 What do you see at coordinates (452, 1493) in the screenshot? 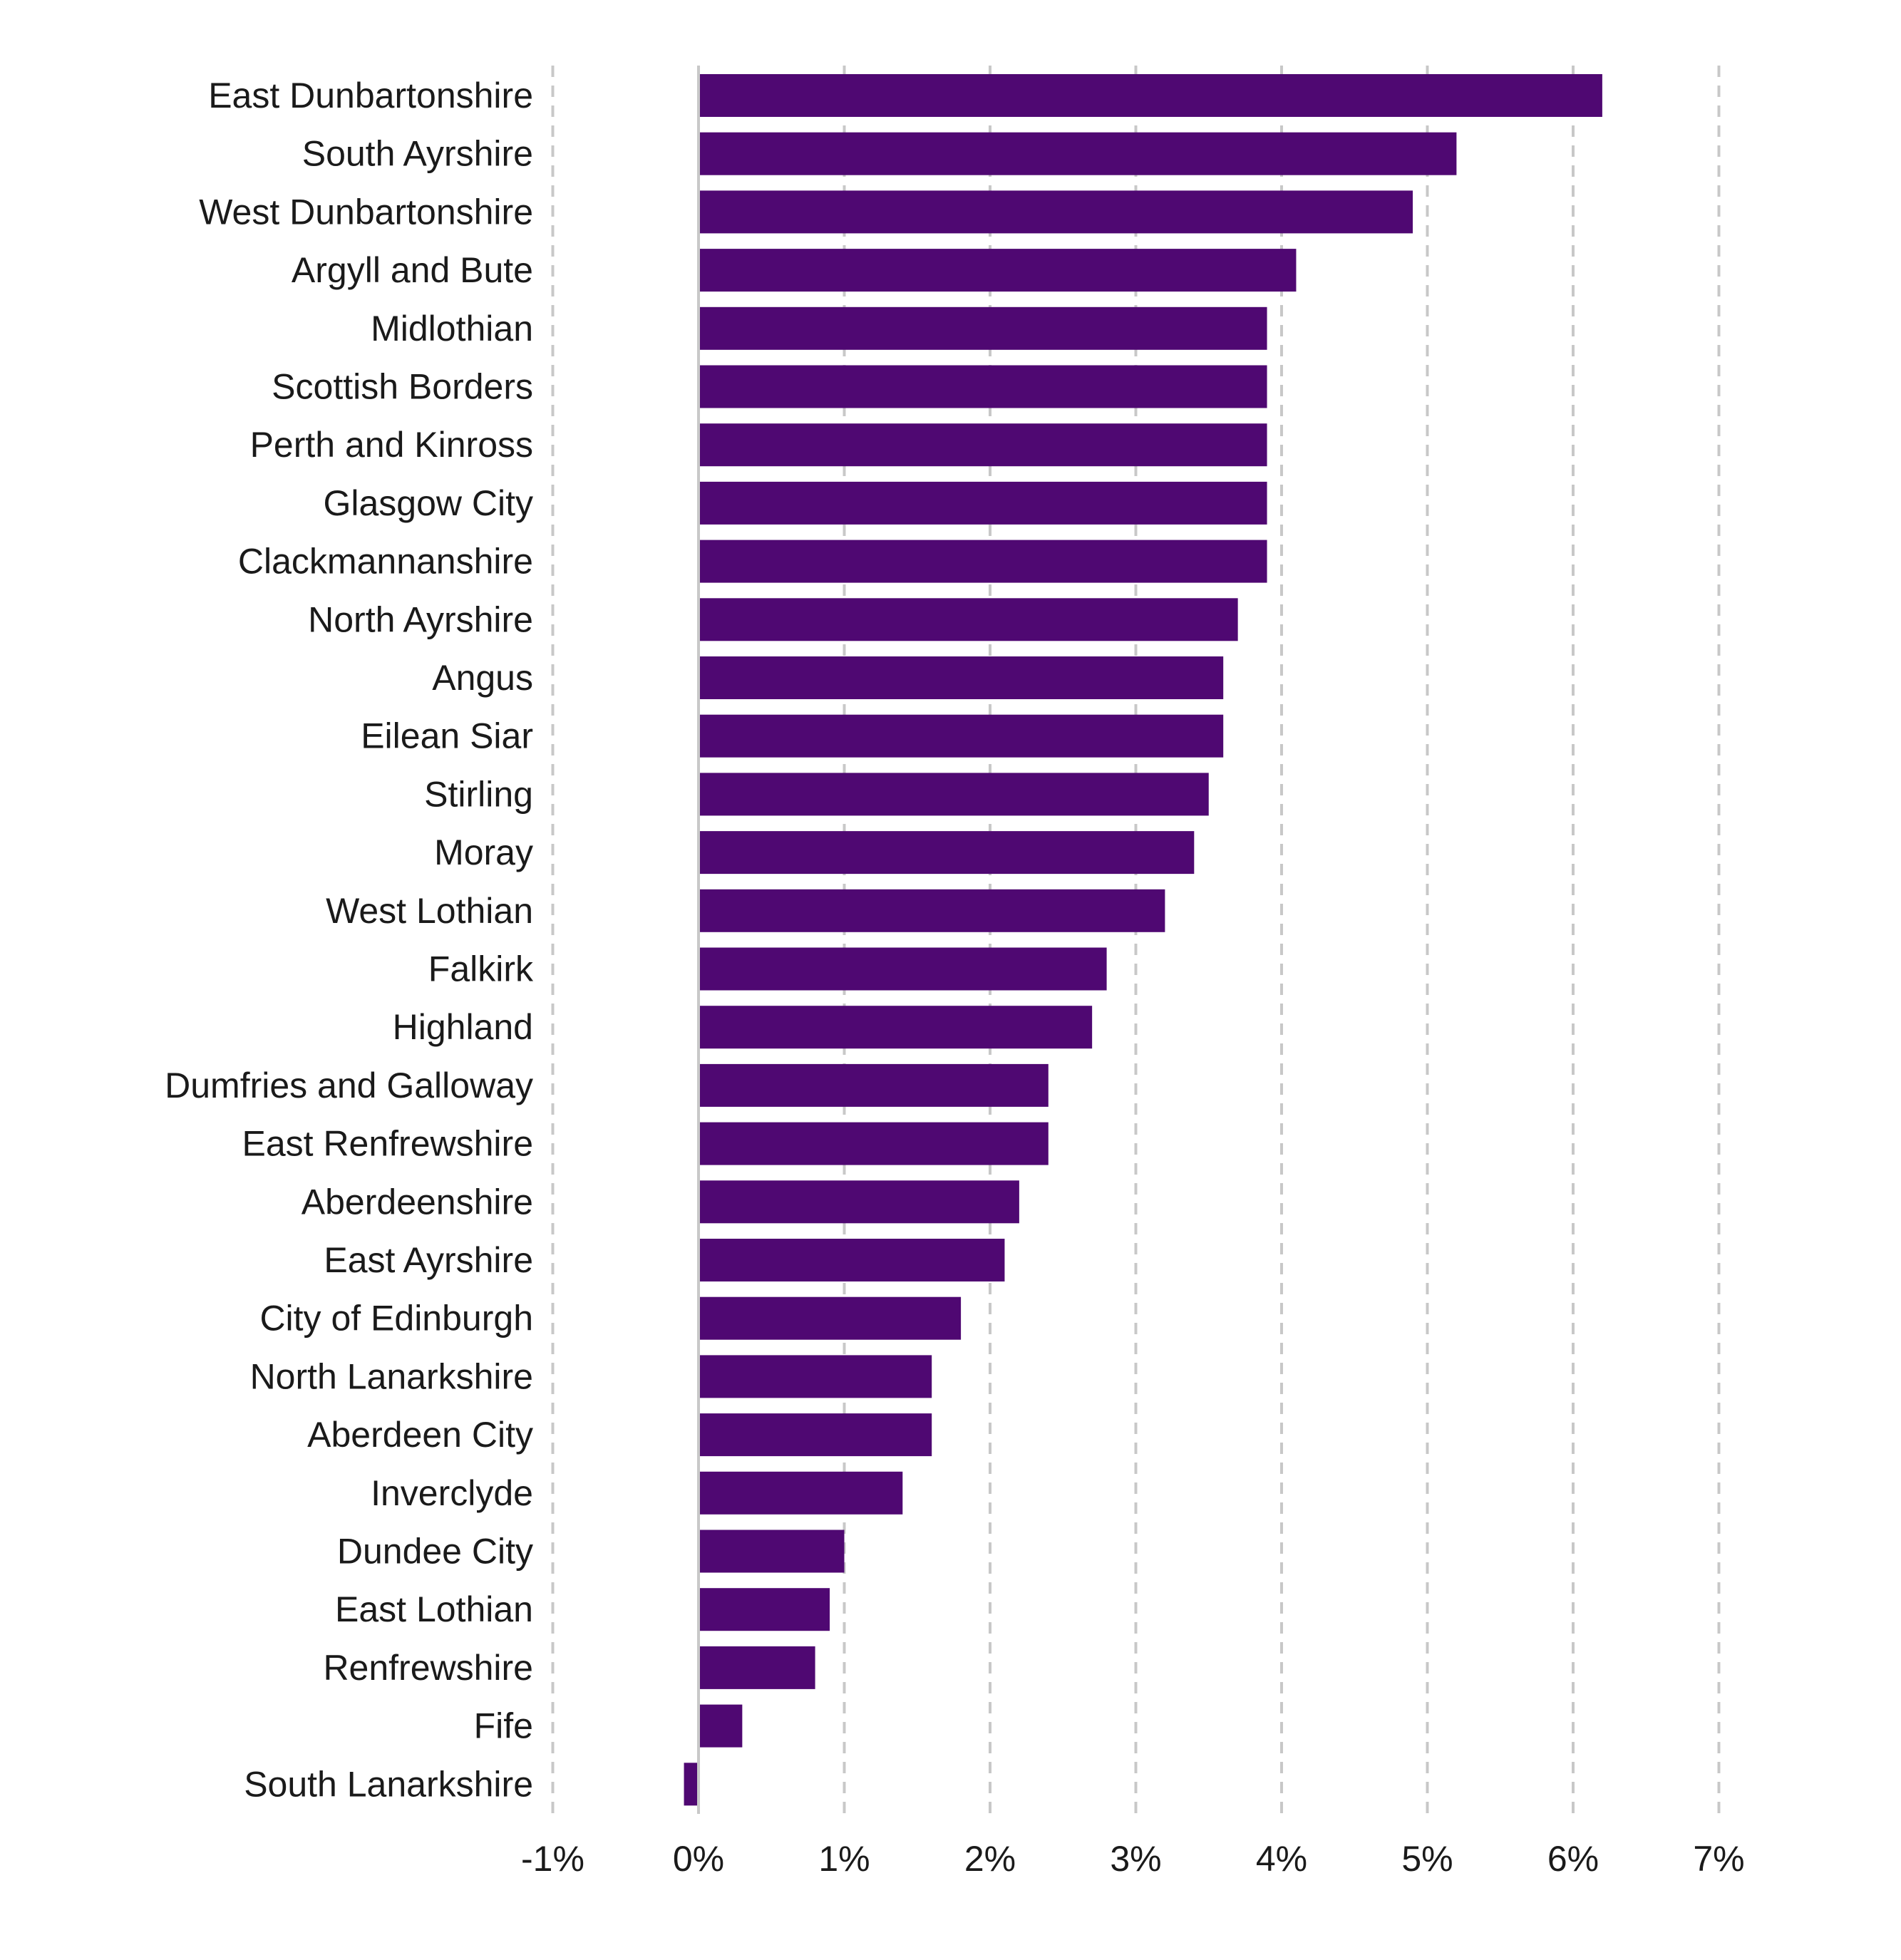
I see `category-label: Inverclyde` at bounding box center [452, 1493].